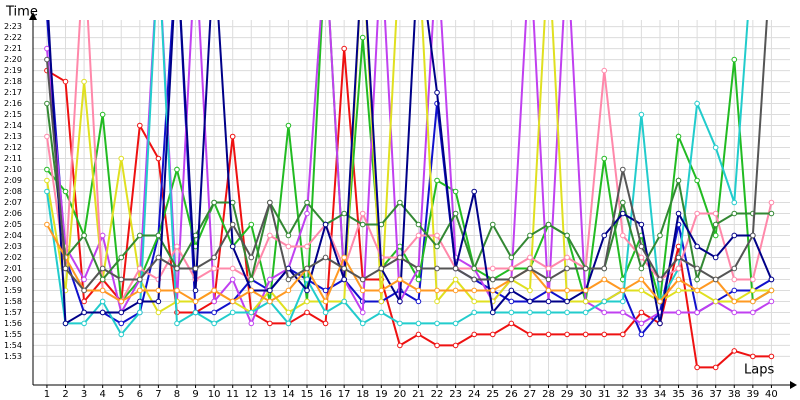  Describe the element at coordinates (771, 394) in the screenshot. I see `x-tick-label: 40` at that location.